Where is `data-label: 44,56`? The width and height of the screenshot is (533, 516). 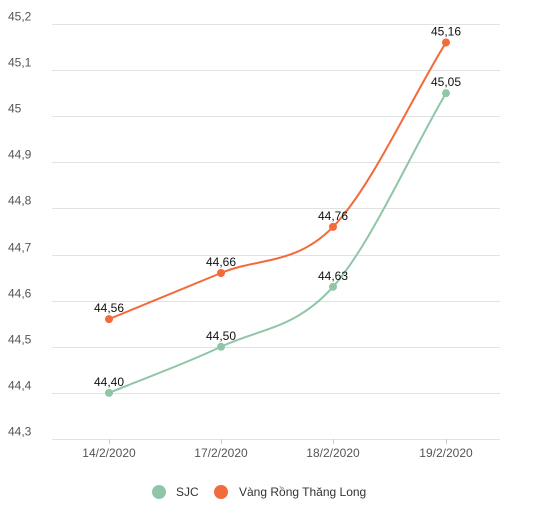
data-label: 44,56 is located at coordinates (109, 308).